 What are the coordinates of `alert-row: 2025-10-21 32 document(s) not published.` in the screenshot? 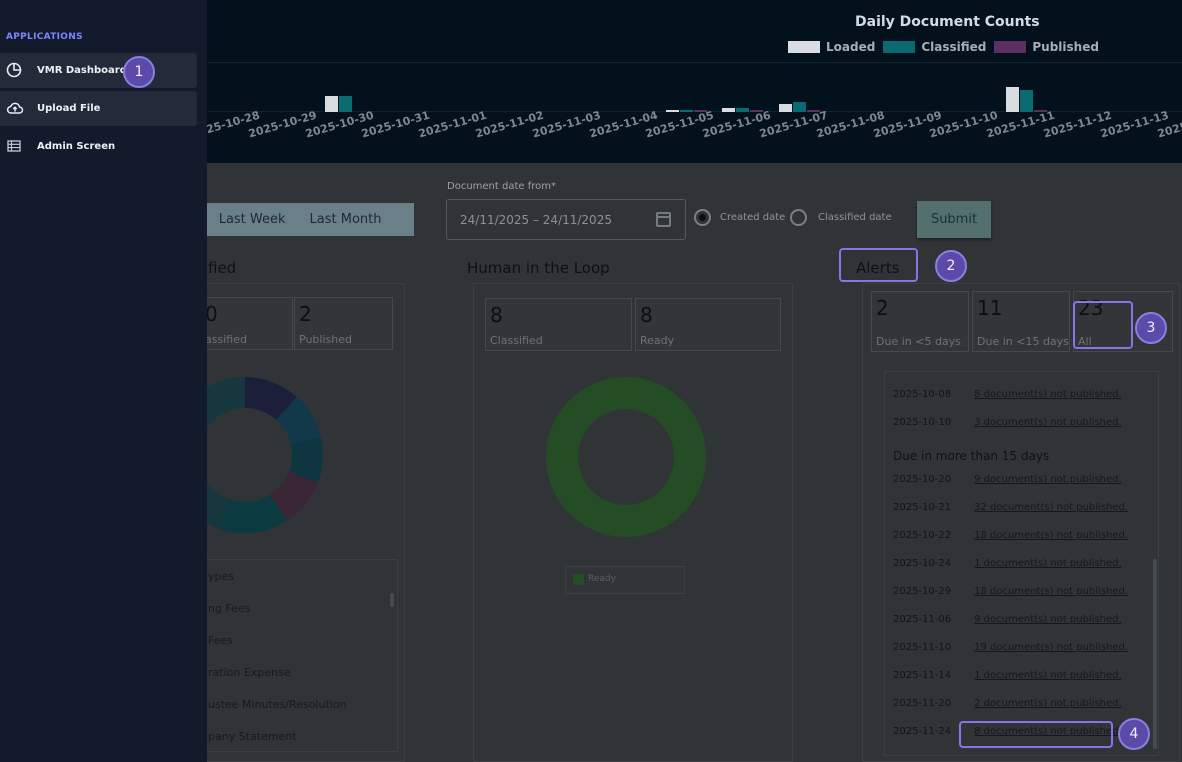 It's located at (1010, 507).